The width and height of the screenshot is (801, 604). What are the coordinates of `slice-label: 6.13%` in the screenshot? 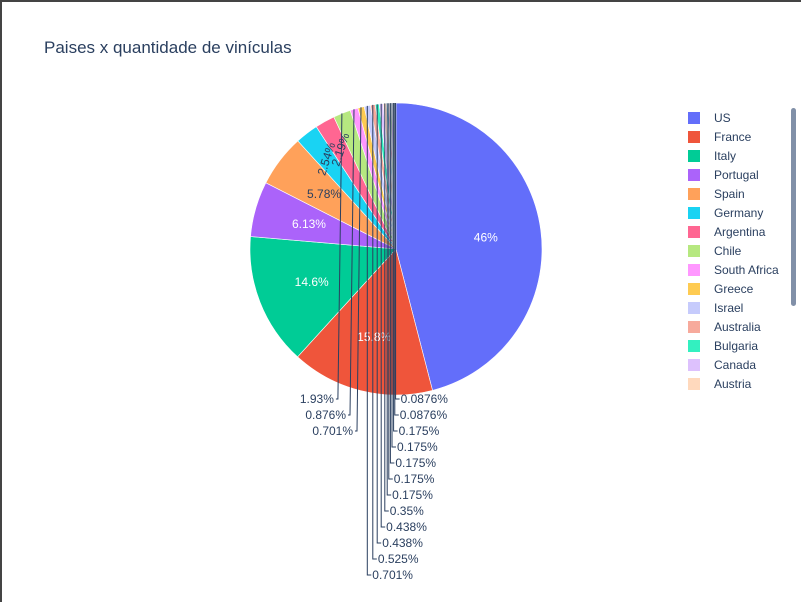 It's located at (309, 224).